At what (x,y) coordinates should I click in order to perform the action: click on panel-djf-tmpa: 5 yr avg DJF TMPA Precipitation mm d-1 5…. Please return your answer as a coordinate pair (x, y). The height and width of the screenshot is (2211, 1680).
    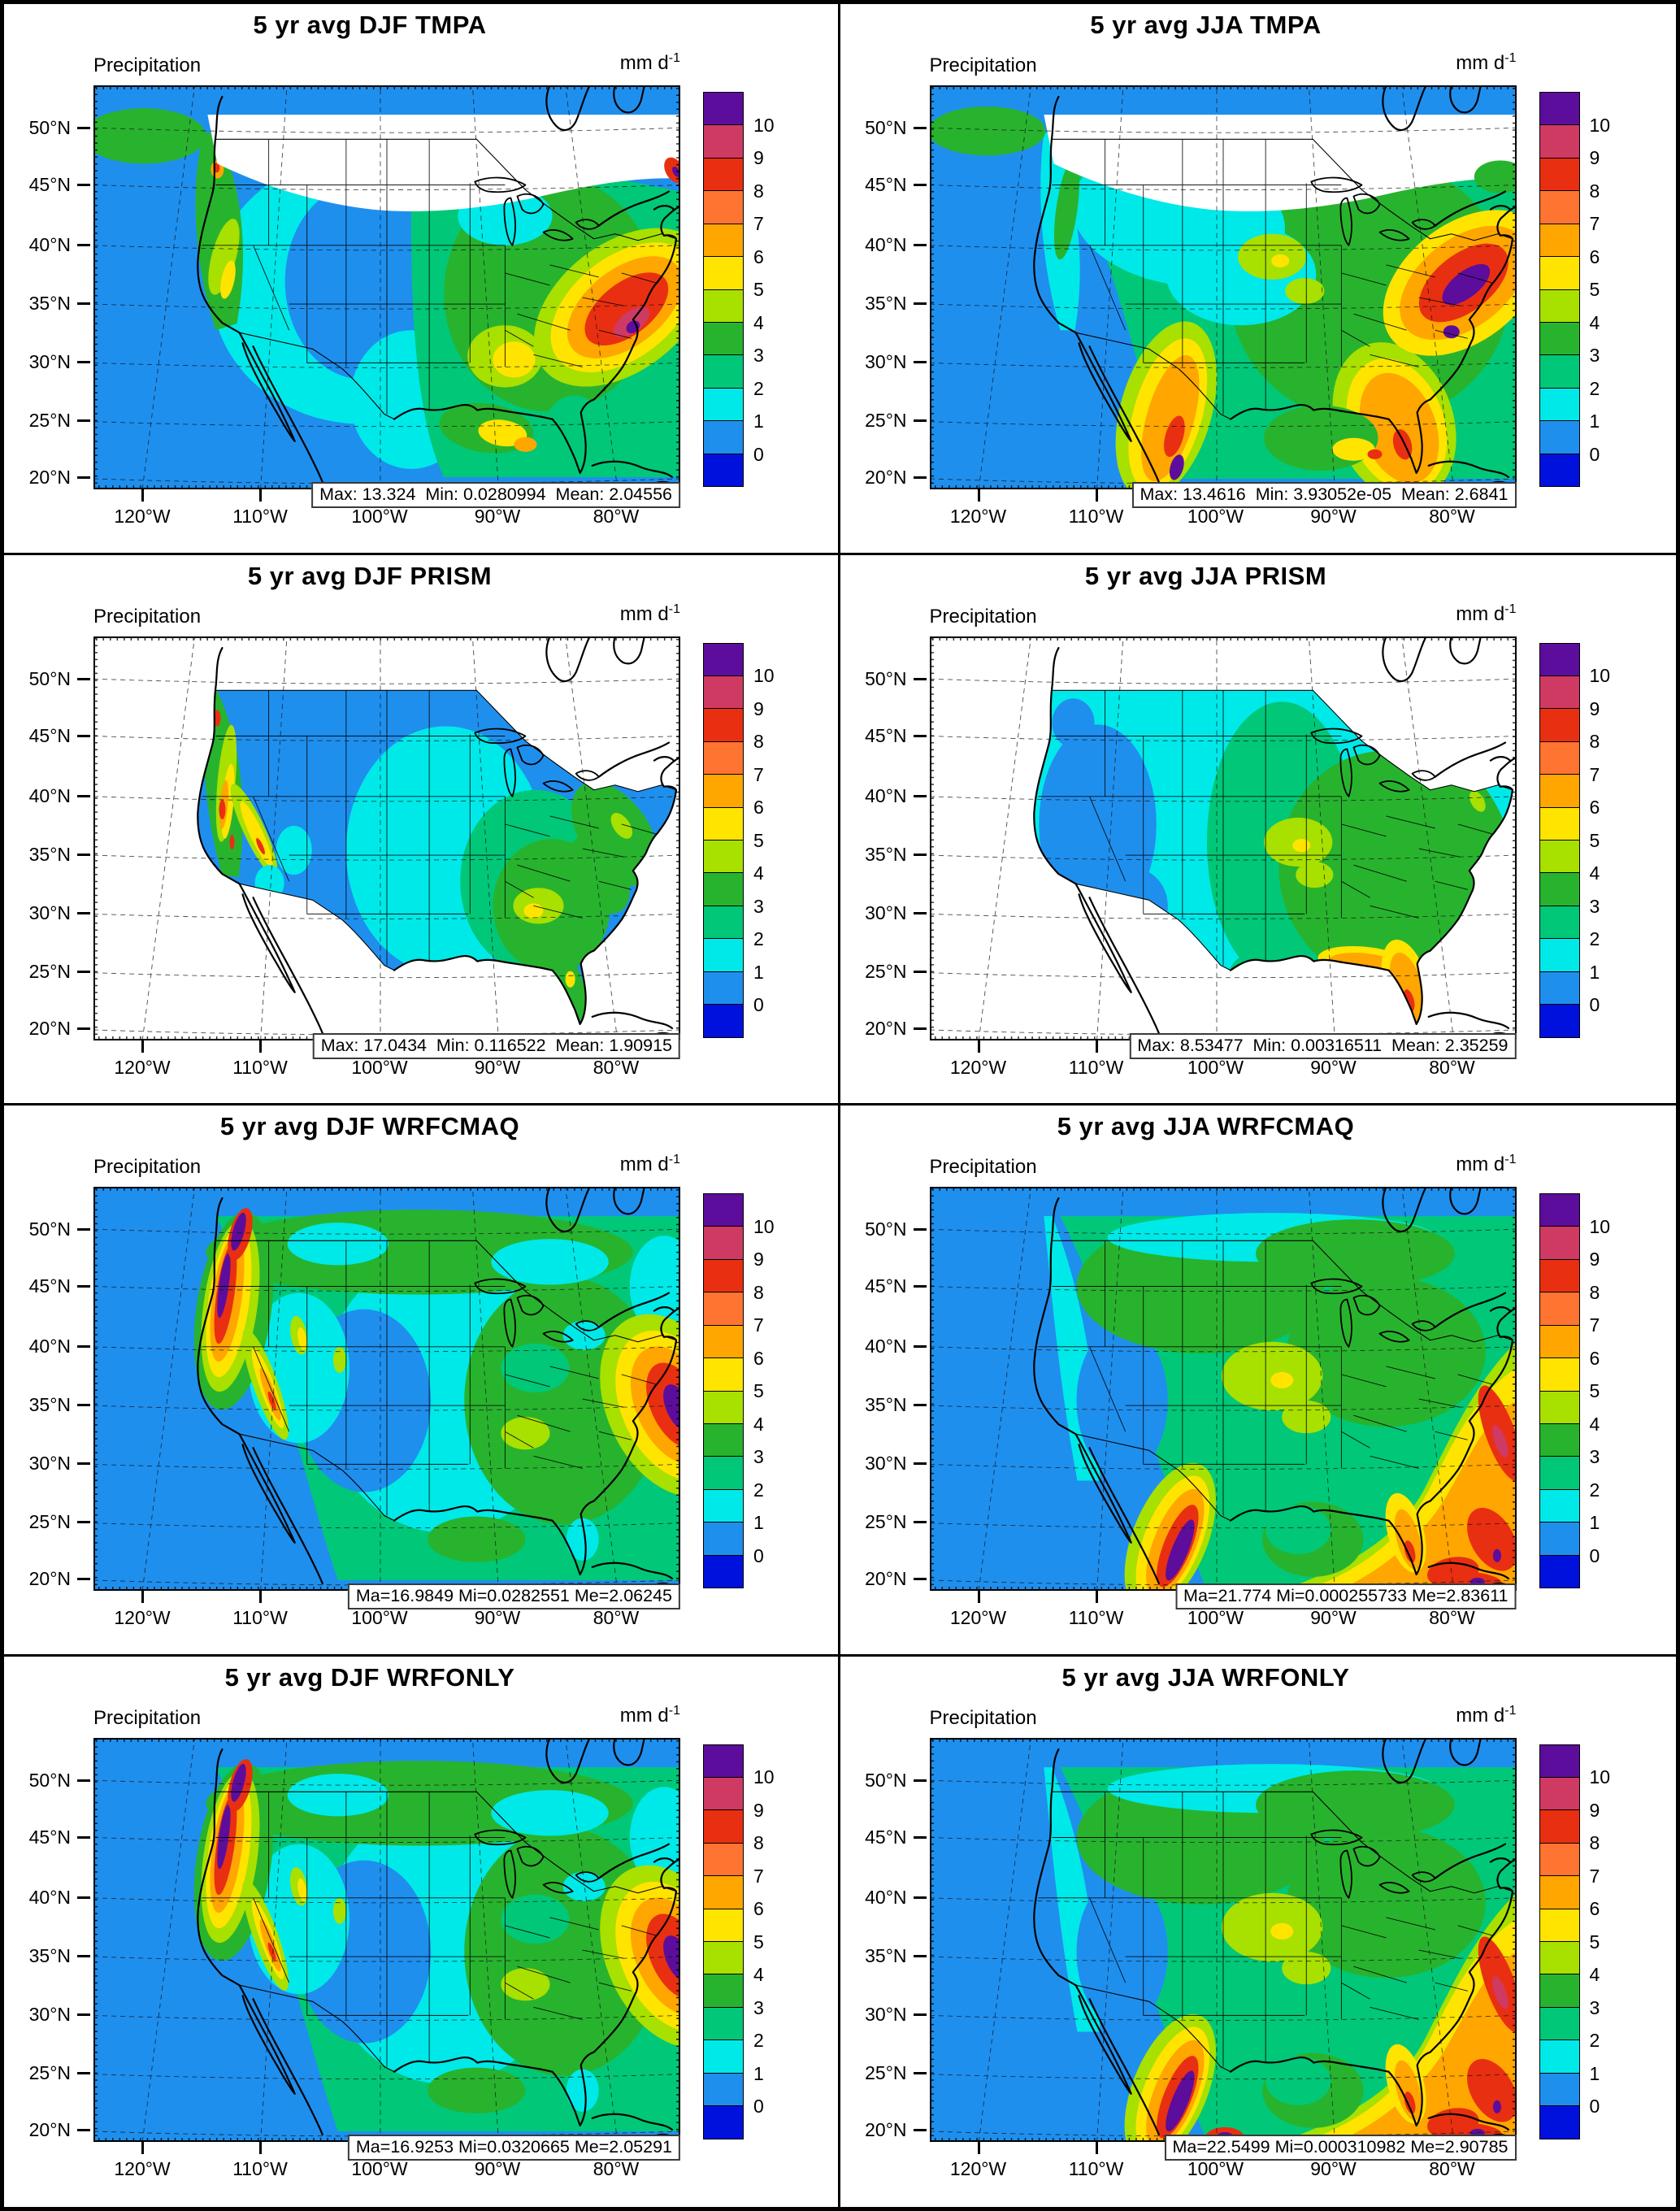
    Looking at the image, I should click on (422, 279).